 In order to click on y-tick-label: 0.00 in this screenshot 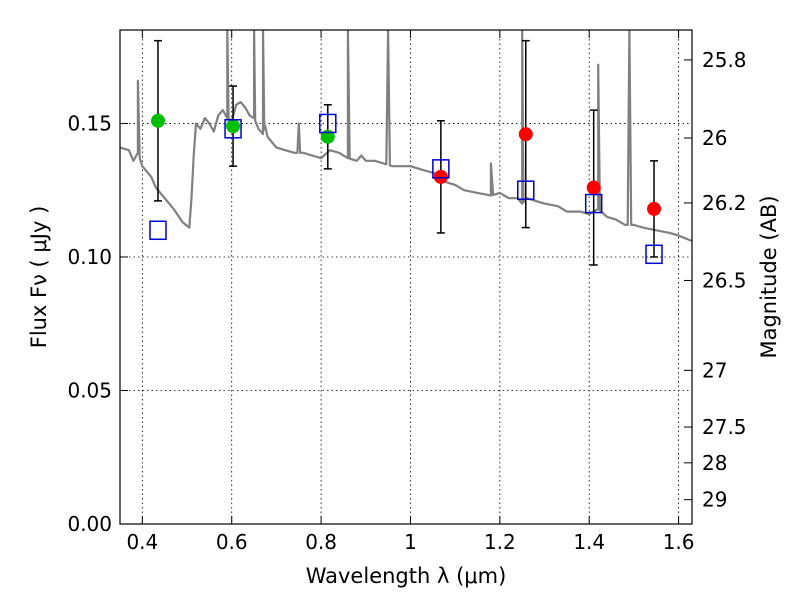, I will do `click(89, 524)`.